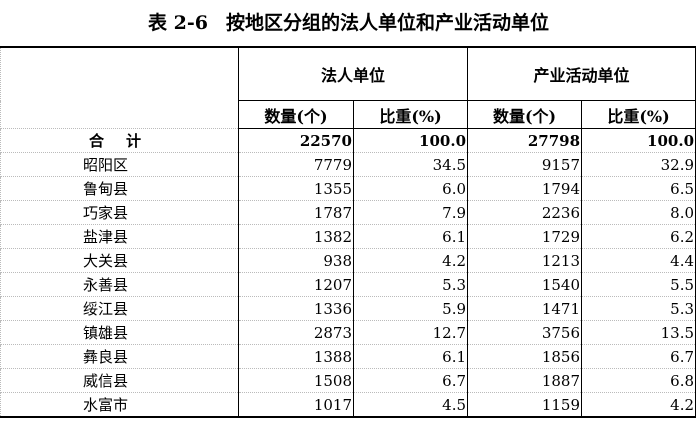 Image resolution: width=697 pixels, height=442 pixels. What do you see at coordinates (525, 212) in the screenshot?
I see `activity-count: 2236` at bounding box center [525, 212].